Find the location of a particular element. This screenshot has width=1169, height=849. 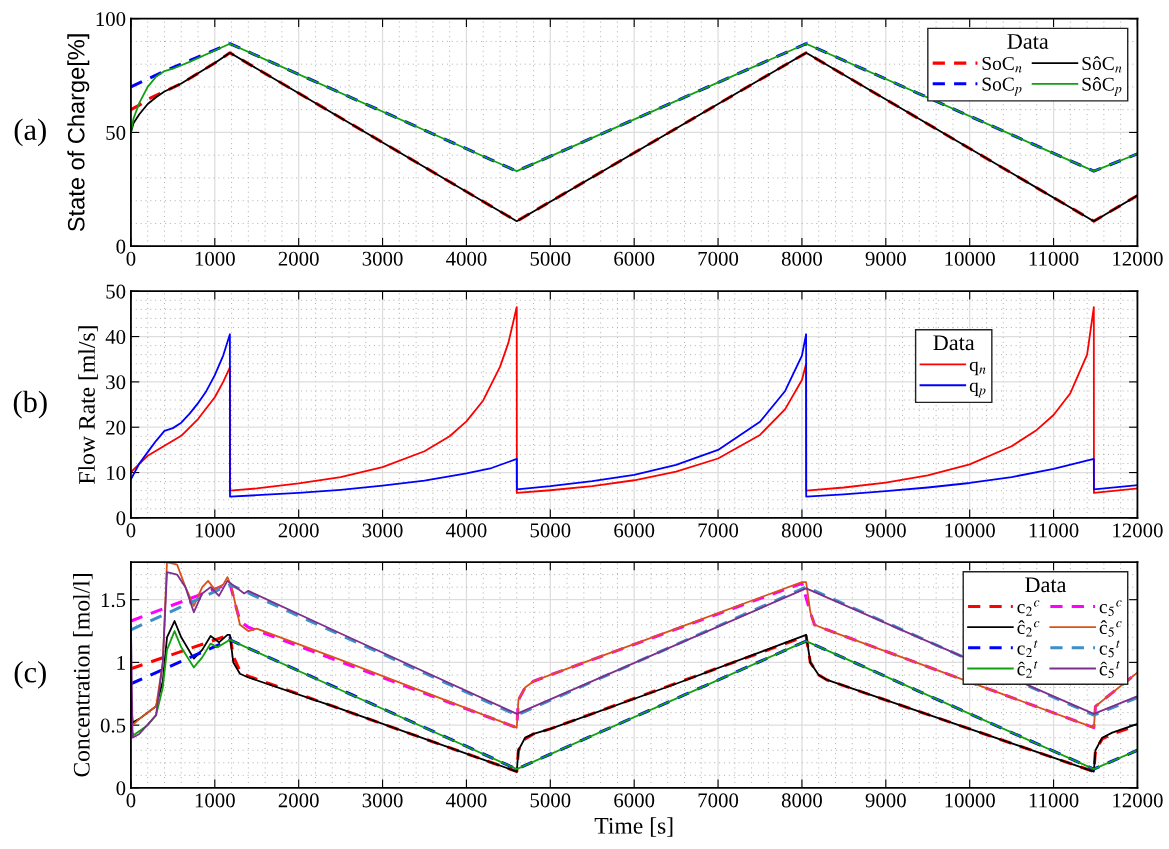

legend-label: ĉ$_{2}$$^{t}$ is located at coordinates (1027, 669).